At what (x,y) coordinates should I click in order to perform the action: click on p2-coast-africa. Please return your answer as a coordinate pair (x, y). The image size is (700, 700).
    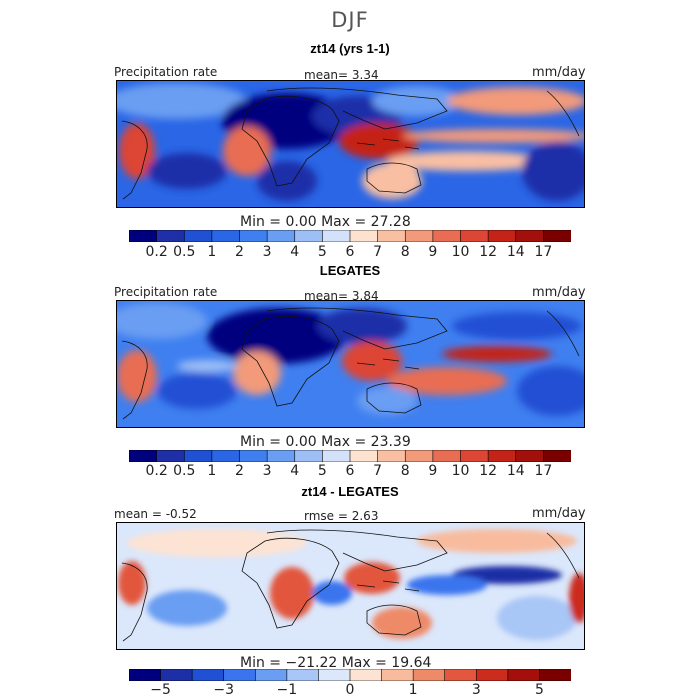
    Looking at the image, I should click on (290, 361).